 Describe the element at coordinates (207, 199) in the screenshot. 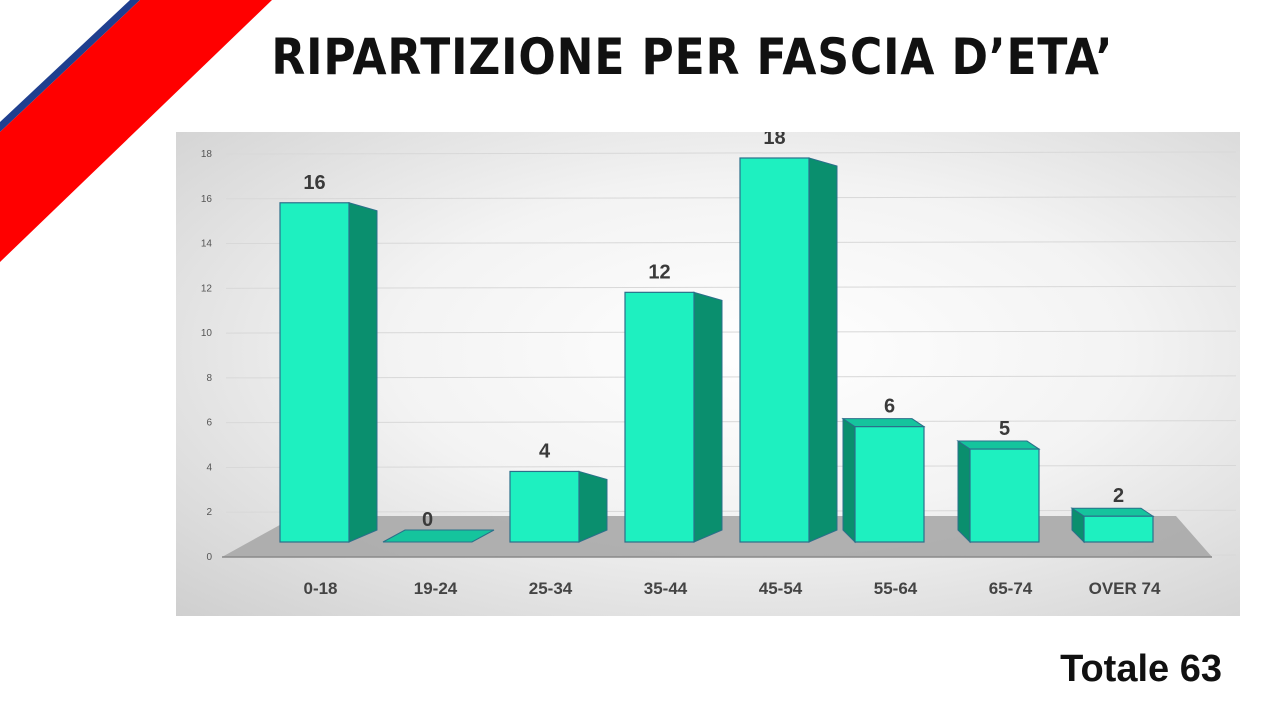

I see `y-tick-label: 16` at that location.